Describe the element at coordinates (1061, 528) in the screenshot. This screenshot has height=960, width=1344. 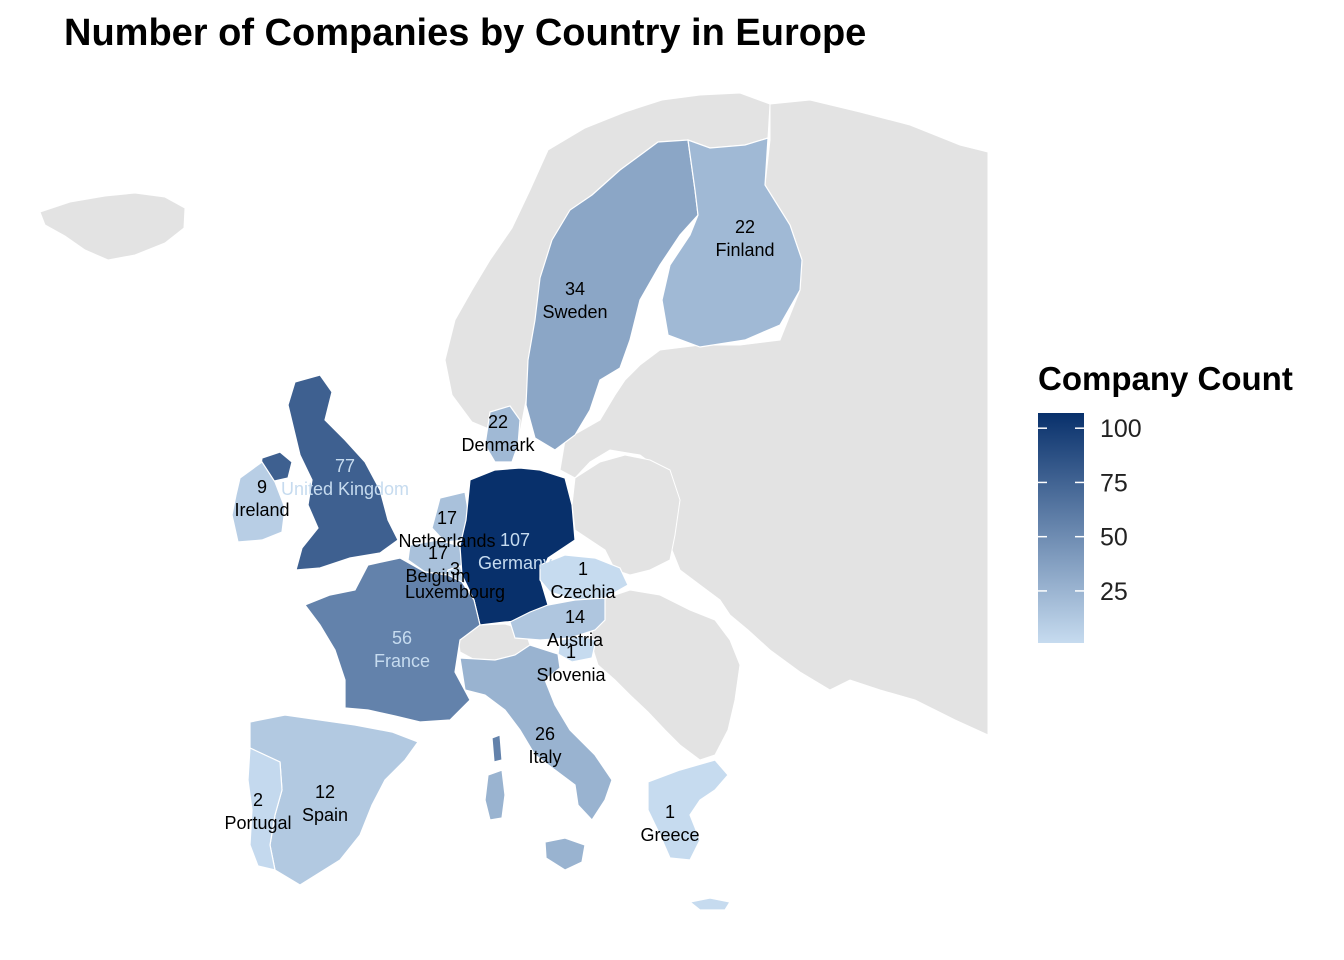
I see `legend-gradient-bar` at that location.